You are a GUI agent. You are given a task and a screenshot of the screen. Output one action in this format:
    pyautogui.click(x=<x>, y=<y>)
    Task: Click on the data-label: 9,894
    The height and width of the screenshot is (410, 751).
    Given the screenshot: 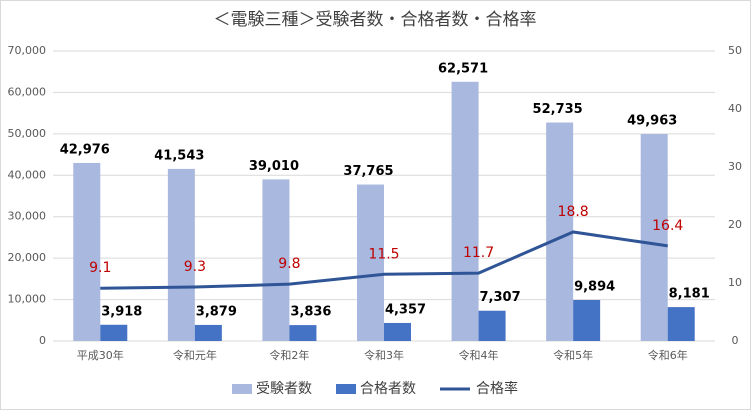 What is the action you would take?
    pyautogui.click(x=594, y=287)
    